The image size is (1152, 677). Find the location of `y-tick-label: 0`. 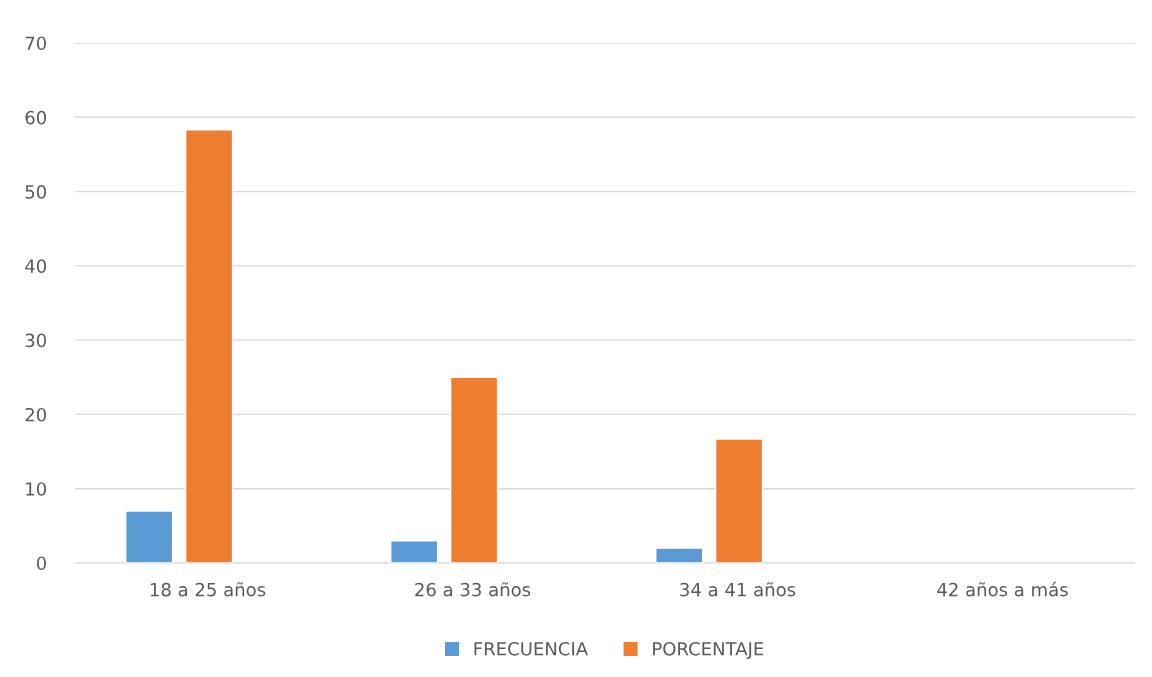

y-tick-label: 0 is located at coordinates (41, 563).